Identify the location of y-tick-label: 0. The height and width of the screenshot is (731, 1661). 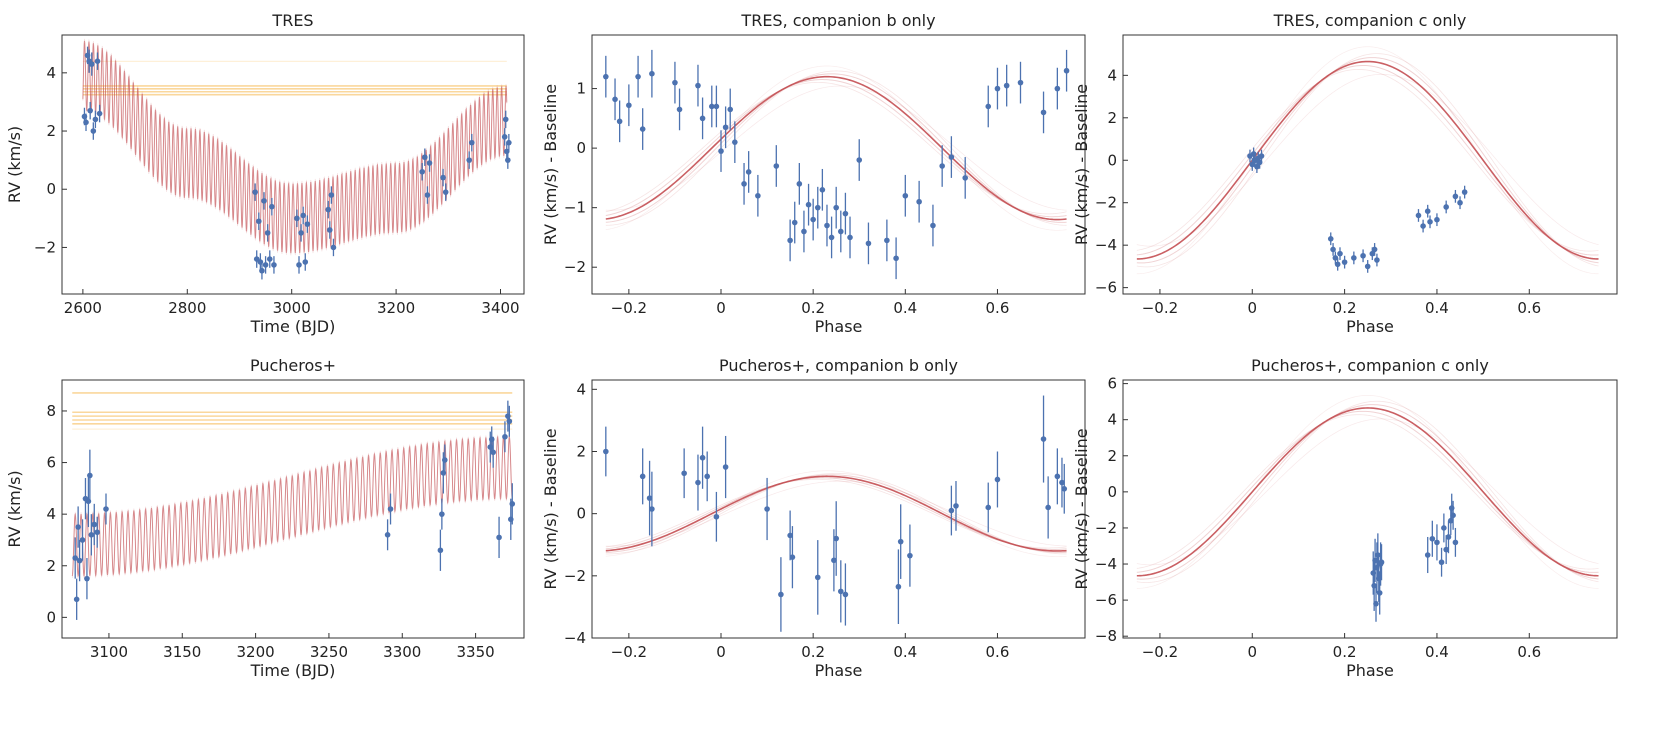
(1112, 492).